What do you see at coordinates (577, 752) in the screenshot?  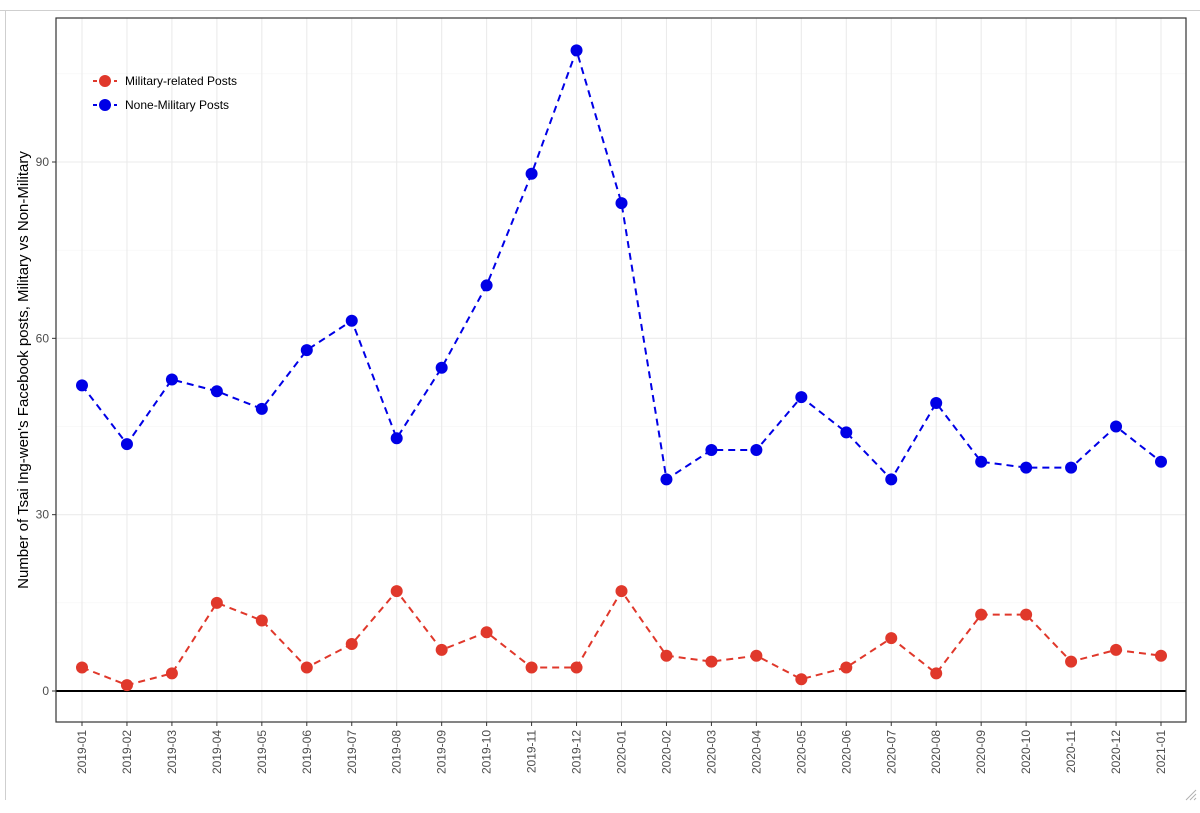 I see `x-tick-label: 2019-12` at bounding box center [577, 752].